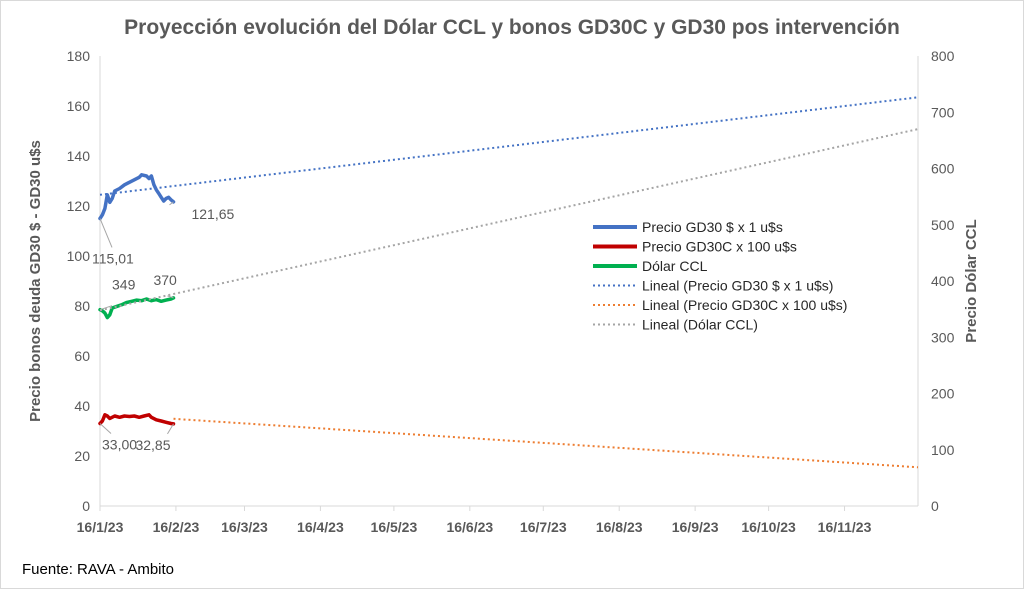  Describe the element at coordinates (82, 356) in the screenshot. I see `y-tick-left-label: 60` at that location.